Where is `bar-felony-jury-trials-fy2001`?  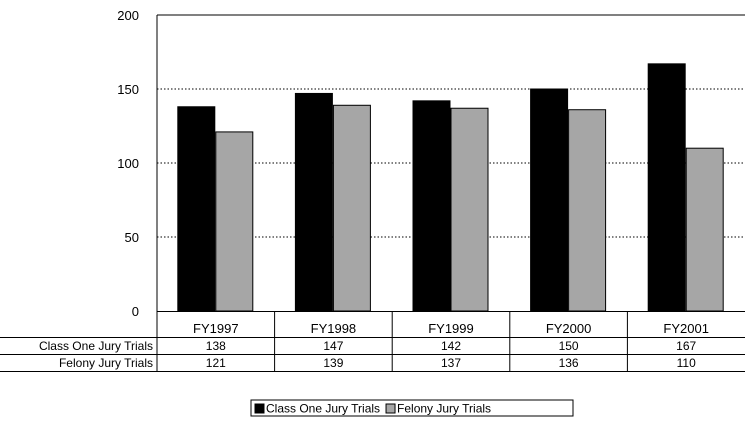
bar-felony-jury-trials-fy2001 is located at coordinates (704, 229).